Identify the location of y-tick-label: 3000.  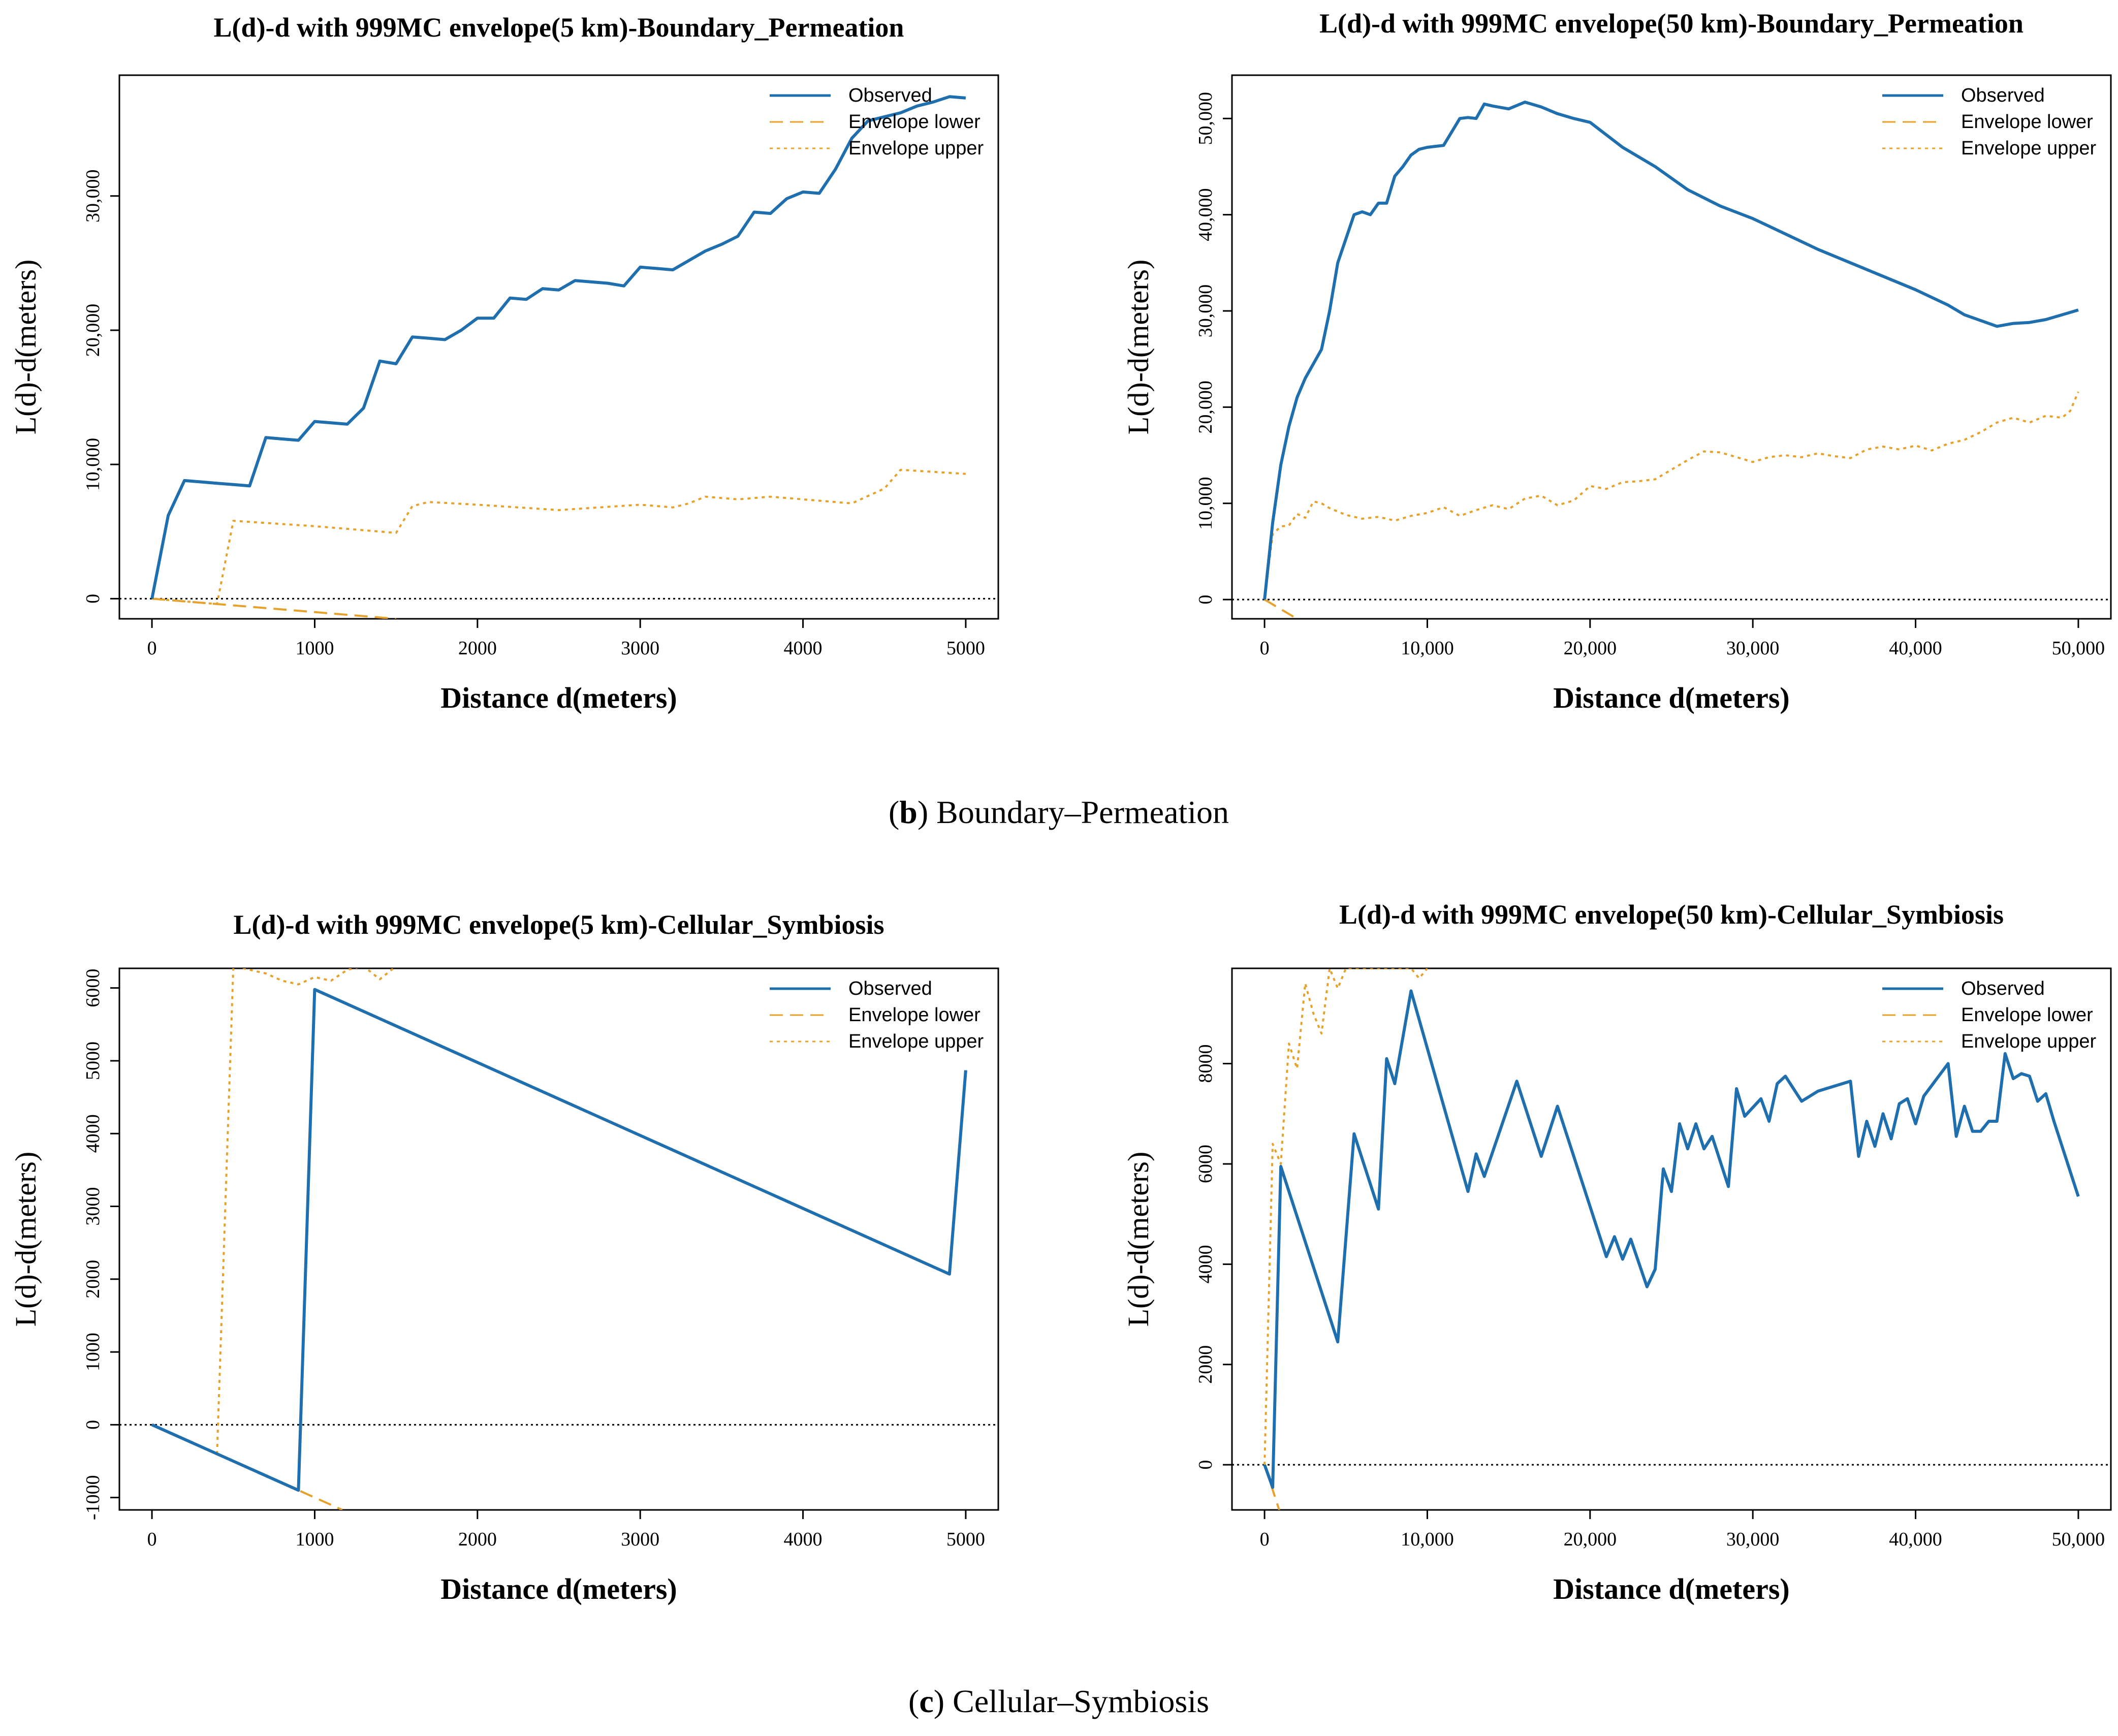
(93, 1206).